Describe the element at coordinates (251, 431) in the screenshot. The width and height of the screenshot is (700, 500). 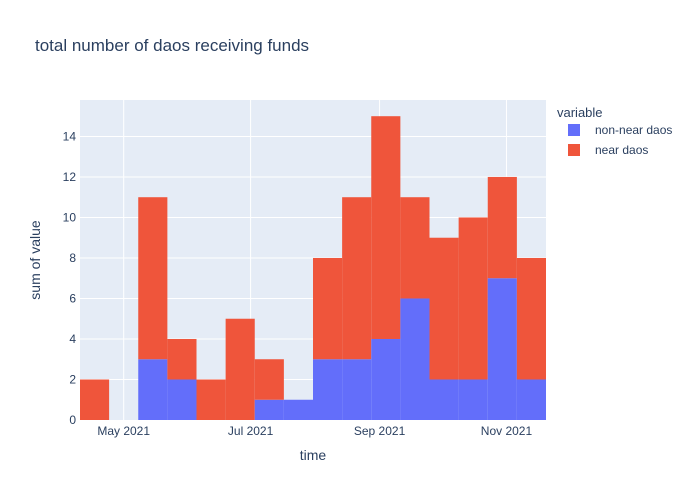
I see `x-tick-label: Jul 2021` at that location.